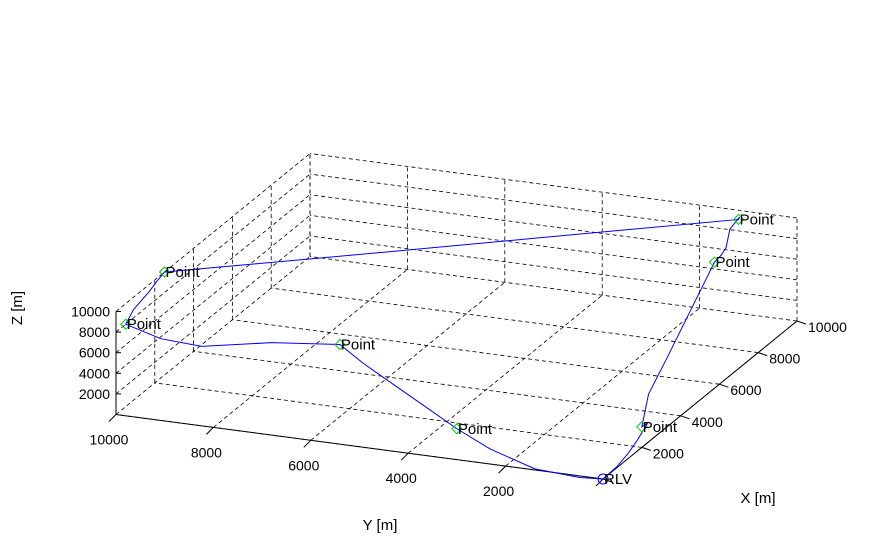 This screenshot has height=540, width=872. What do you see at coordinates (401, 478) in the screenshot?
I see `y-tick-label: 4000` at bounding box center [401, 478].